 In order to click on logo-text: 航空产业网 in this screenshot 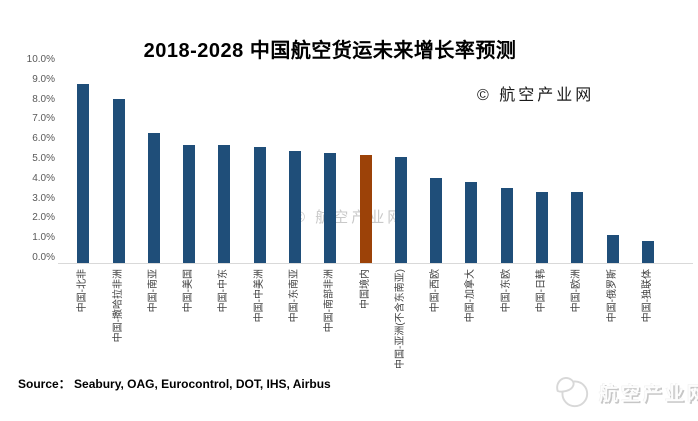, I will do `click(648, 394)`.